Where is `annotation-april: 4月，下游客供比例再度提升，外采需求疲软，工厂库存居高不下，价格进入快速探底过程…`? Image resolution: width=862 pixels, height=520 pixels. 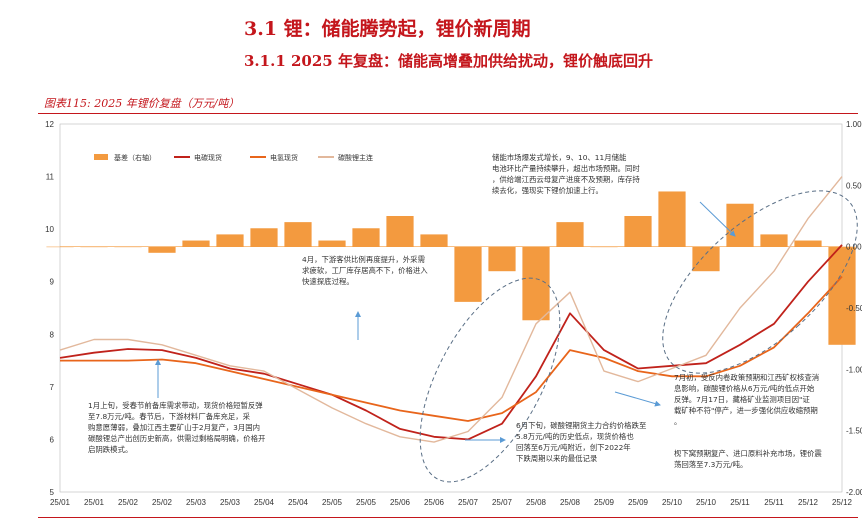
annotation-april: 4月，下游客供比例再度提升，外采需求疲软，工厂库存居高不下，价格进入快速探底过程… is located at coordinates (365, 270).